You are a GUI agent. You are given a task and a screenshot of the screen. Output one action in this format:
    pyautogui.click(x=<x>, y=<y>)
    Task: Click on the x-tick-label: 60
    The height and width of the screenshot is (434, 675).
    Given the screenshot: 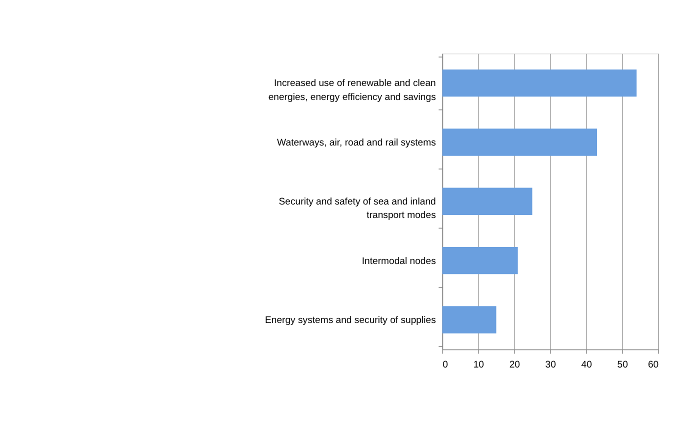 What is the action you would take?
    pyautogui.click(x=653, y=364)
    